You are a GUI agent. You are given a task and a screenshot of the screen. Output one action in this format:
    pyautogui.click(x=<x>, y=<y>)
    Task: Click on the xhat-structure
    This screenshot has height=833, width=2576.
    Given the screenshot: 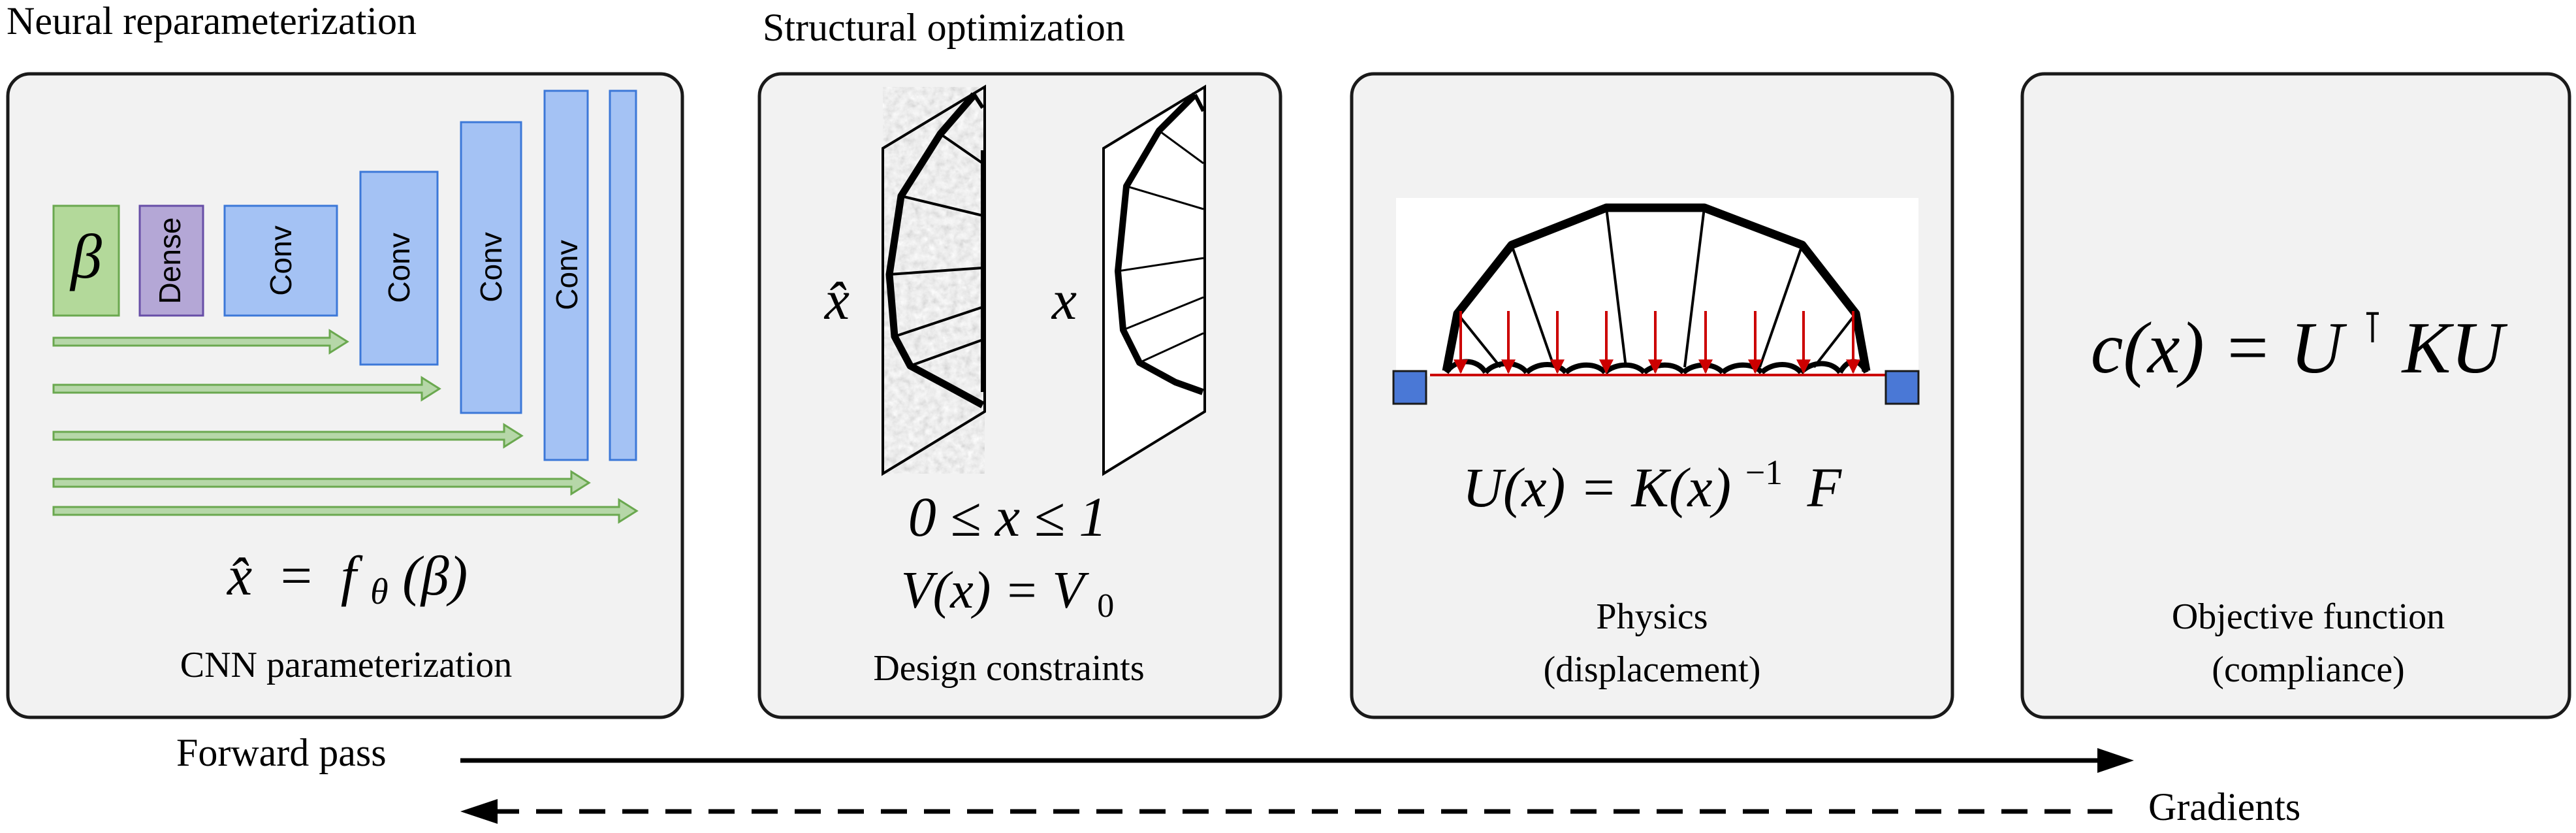 What is the action you would take?
    pyautogui.click(x=935, y=250)
    